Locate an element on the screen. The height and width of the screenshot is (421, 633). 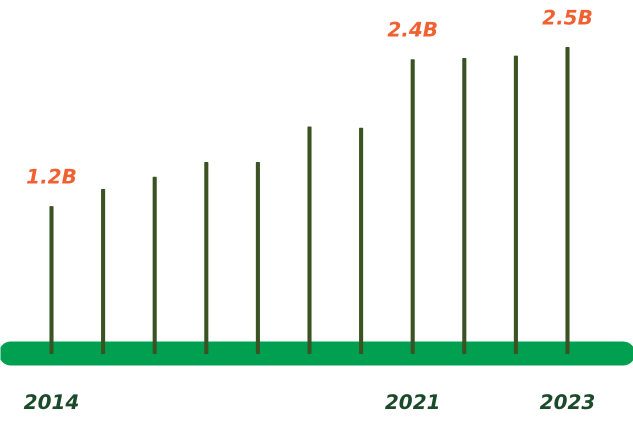
data-label: 2.5B is located at coordinates (567, 18).